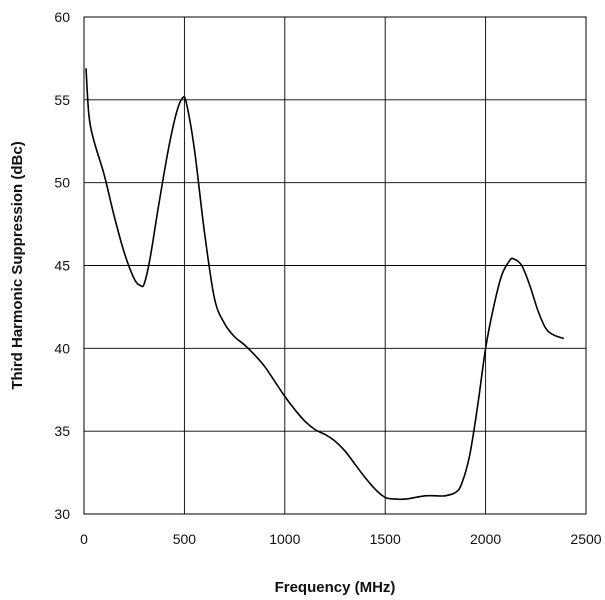  I want to click on y-tick-label: 50, so click(62, 183).